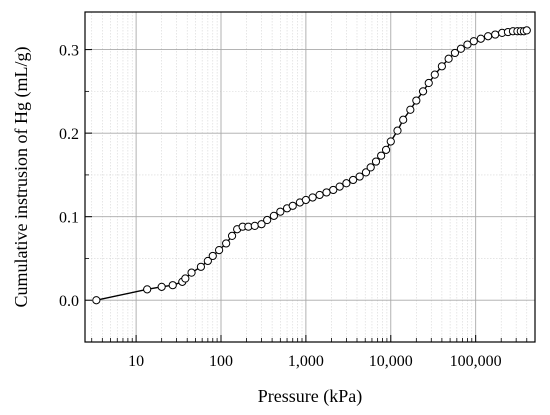  What do you see at coordinates (69, 134) in the screenshot?
I see `y-tick-label: 0.2` at bounding box center [69, 134].